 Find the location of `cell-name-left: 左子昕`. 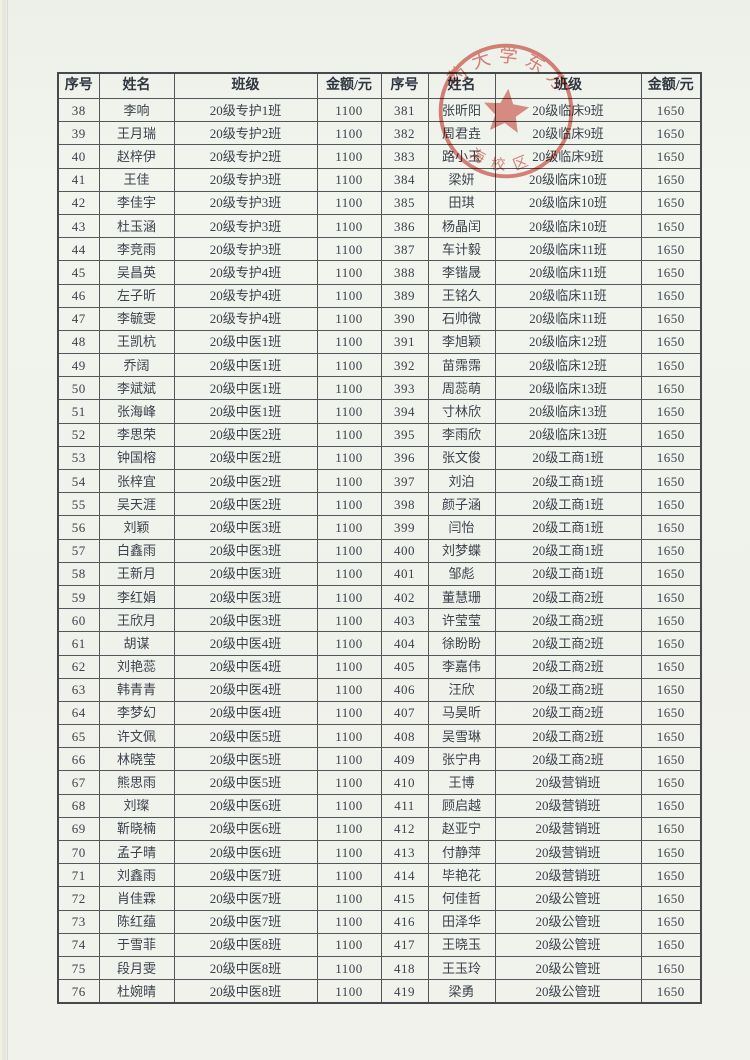

cell-name-left: 左子昕 is located at coordinates (136, 295).